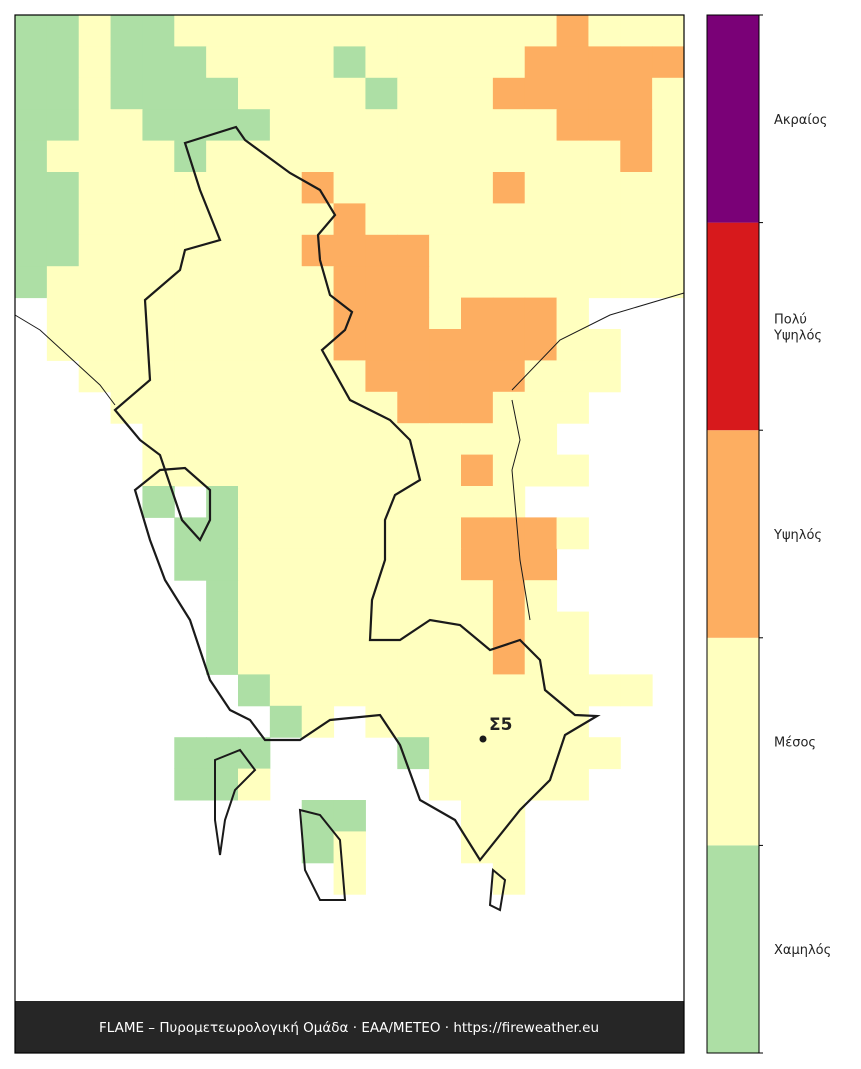  Describe the element at coordinates (483, 739) in the screenshot. I see `station-marker` at that location.